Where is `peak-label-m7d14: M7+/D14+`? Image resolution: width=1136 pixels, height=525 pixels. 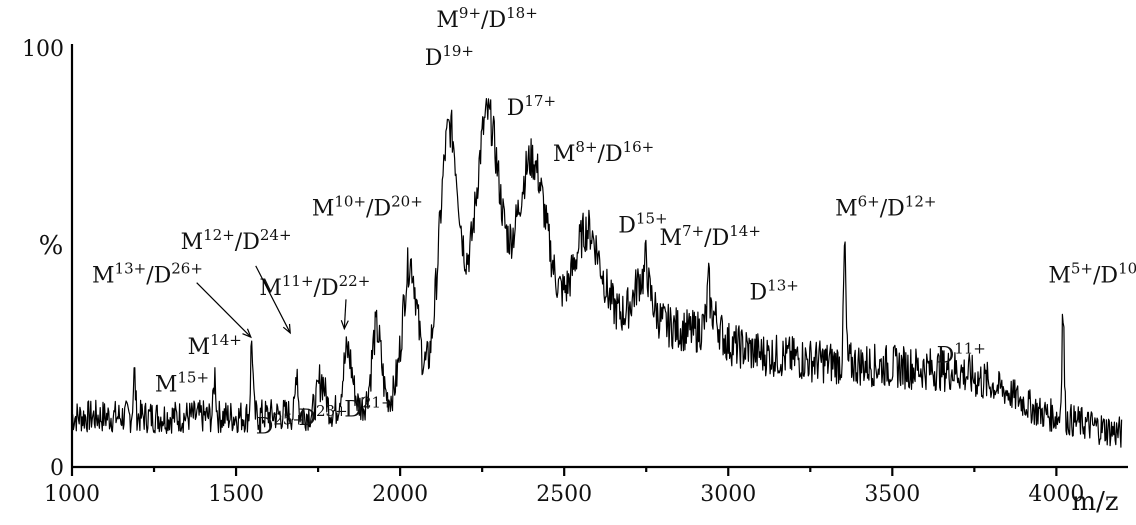 peak-label-m7d14: M7+/D14+ is located at coordinates (710, 236).